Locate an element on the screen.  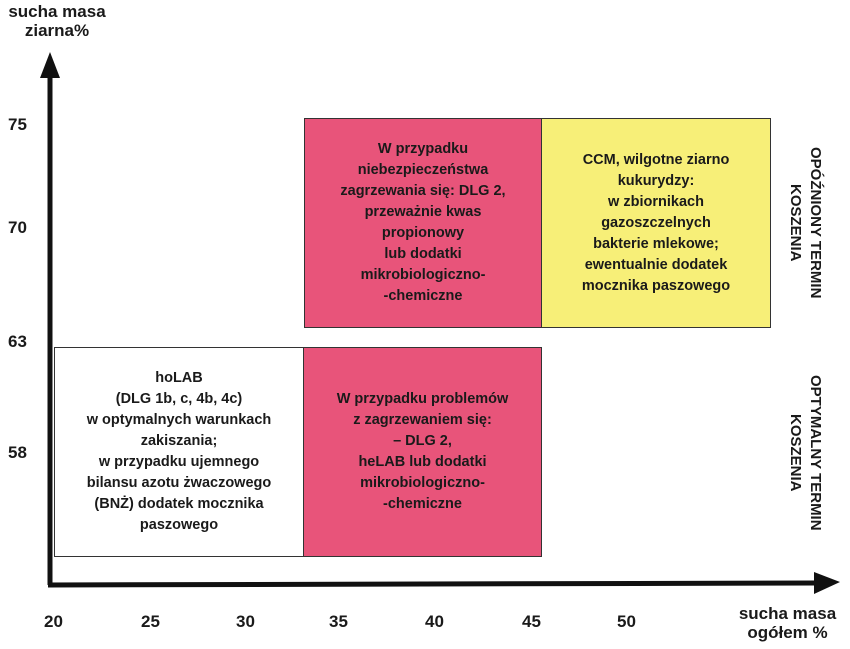
x-tick-50: 50 is located at coordinates (626, 621).